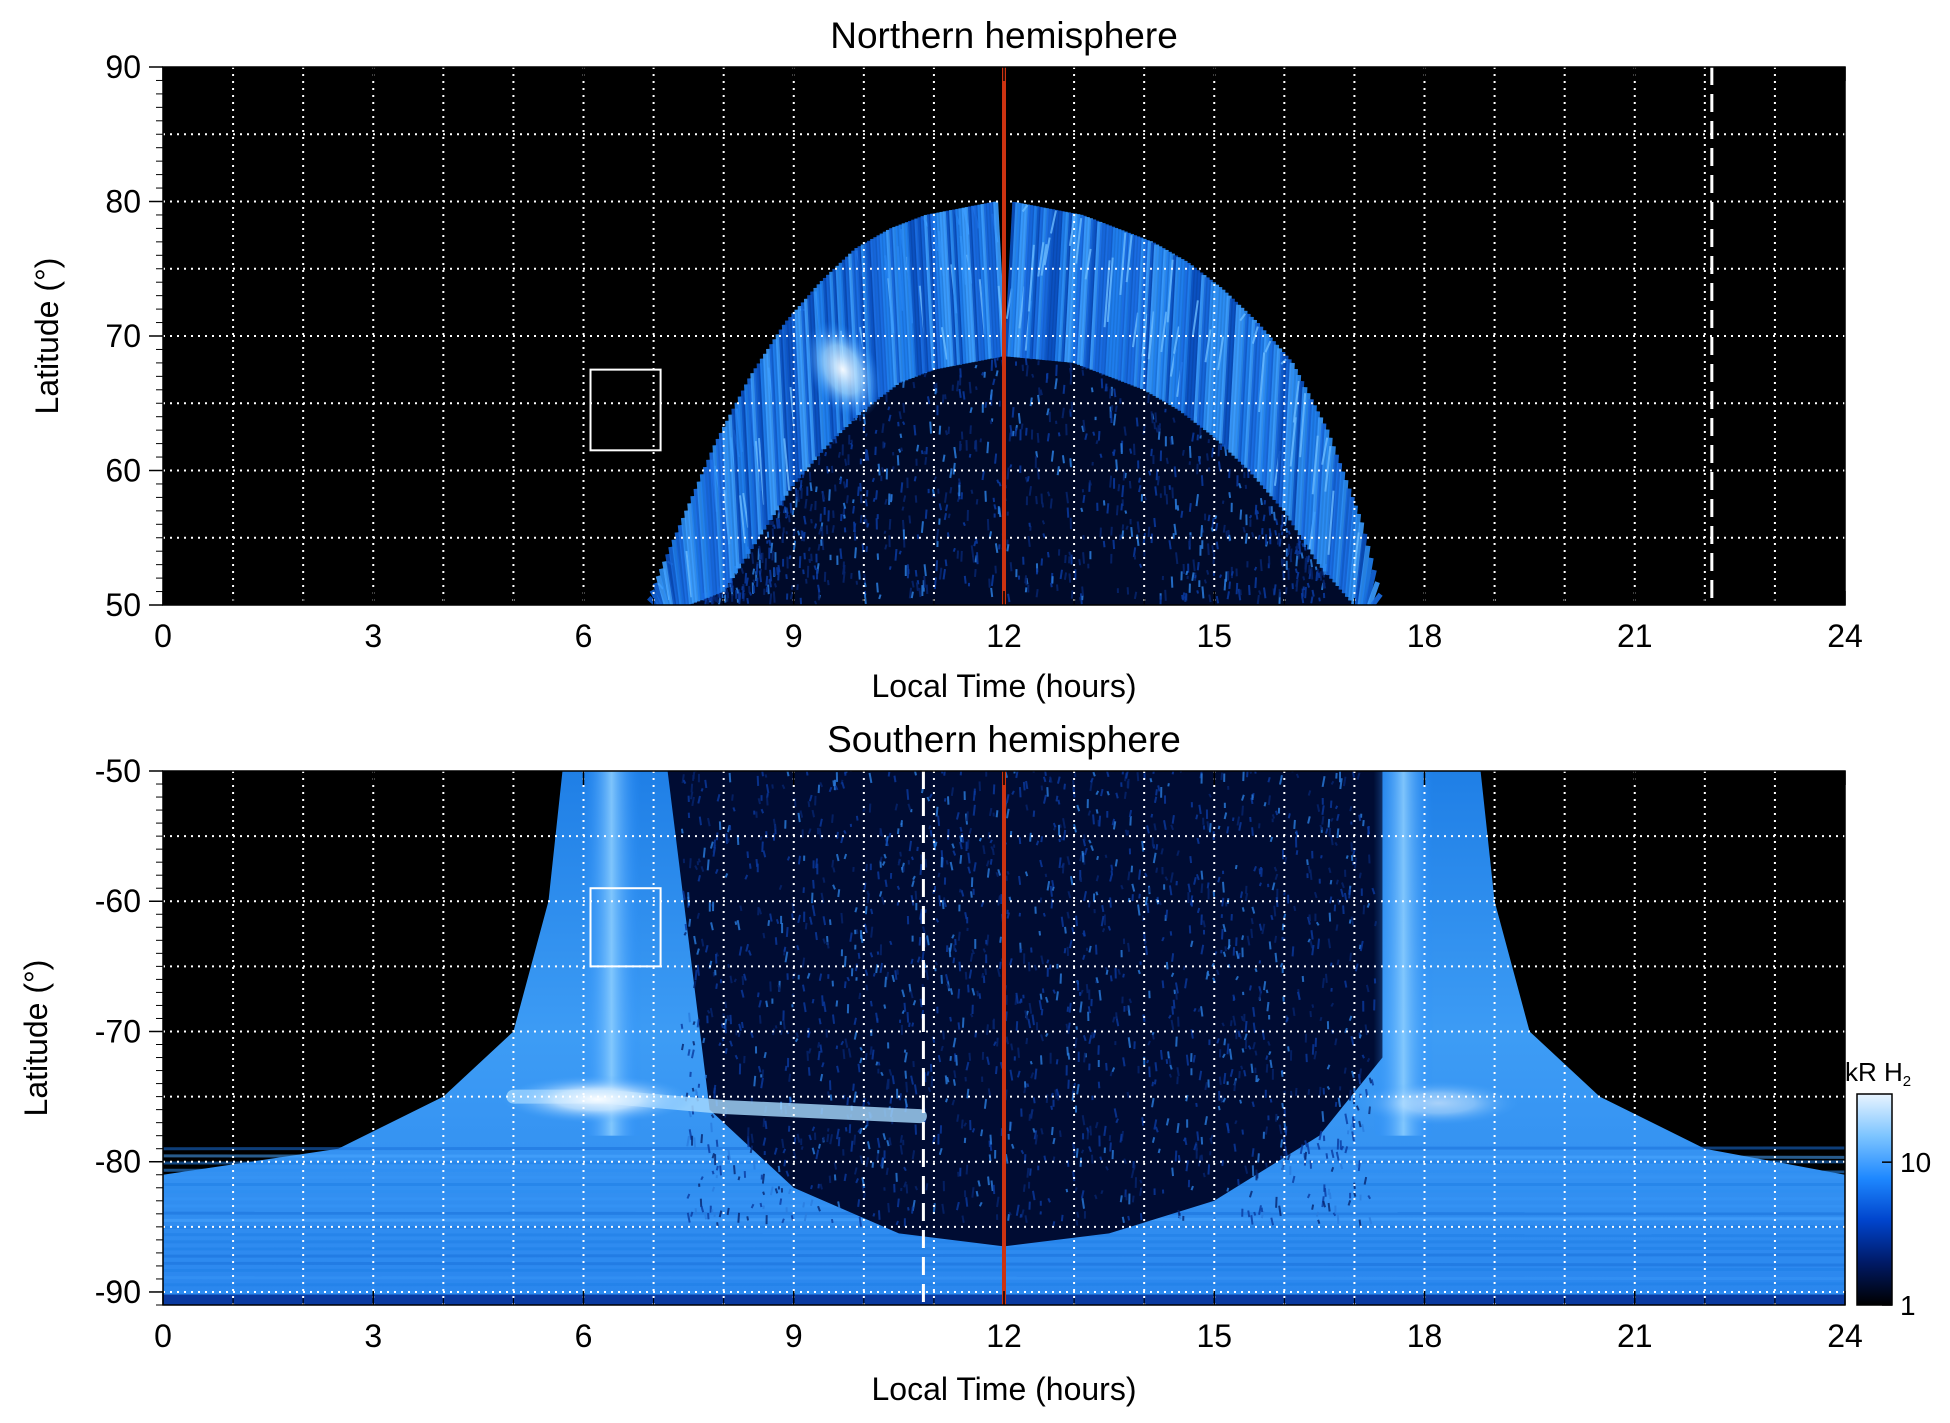 The height and width of the screenshot is (1423, 1950). I want to click on north-oval-highlight, so click(1107, 294).